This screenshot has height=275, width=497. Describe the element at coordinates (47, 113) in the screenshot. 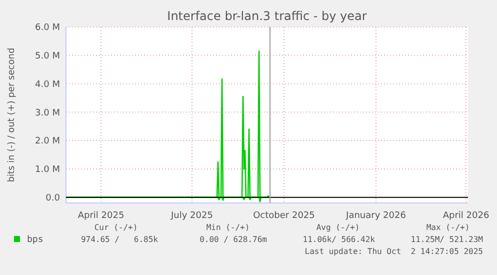

I see `y-tick-label: 3.0 M` at that location.